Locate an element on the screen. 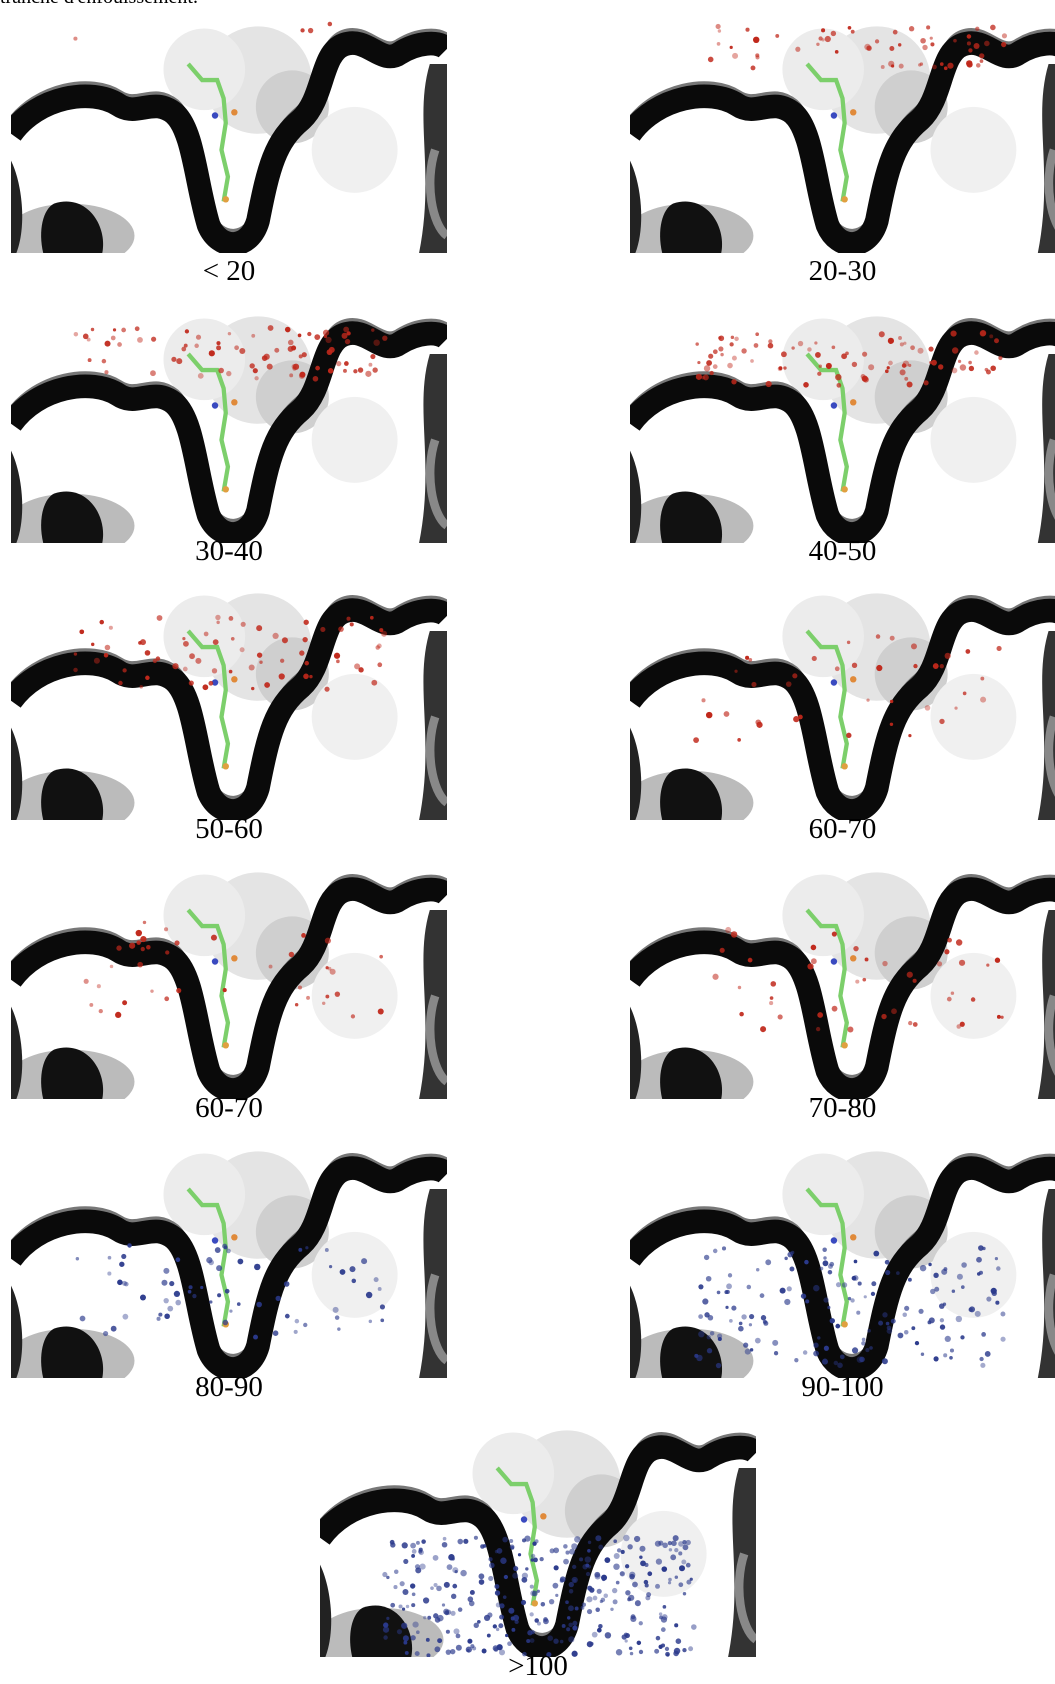 The width and height of the screenshot is (1055, 1684). panel-label: 30-40 is located at coordinates (229, 551).